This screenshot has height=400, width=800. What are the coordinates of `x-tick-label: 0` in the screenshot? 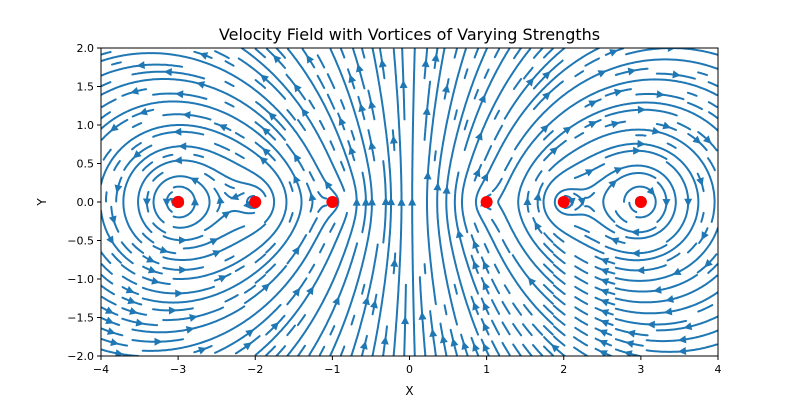 It's located at (409, 369).